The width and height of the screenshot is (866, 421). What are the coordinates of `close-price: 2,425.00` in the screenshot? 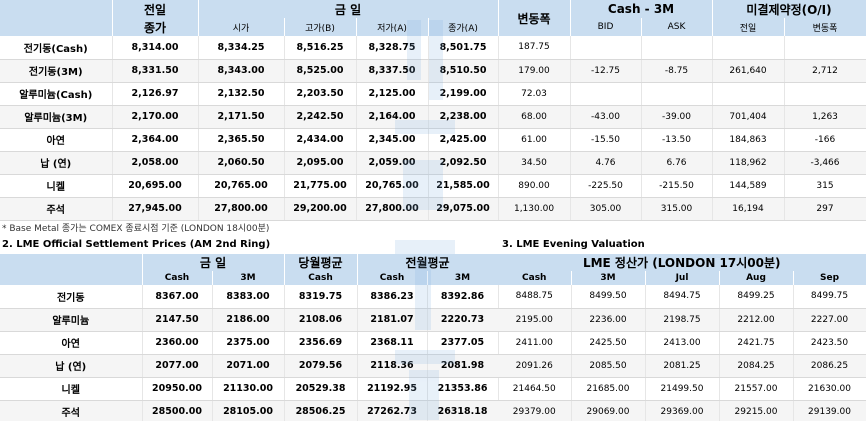 It's located at (463, 140).